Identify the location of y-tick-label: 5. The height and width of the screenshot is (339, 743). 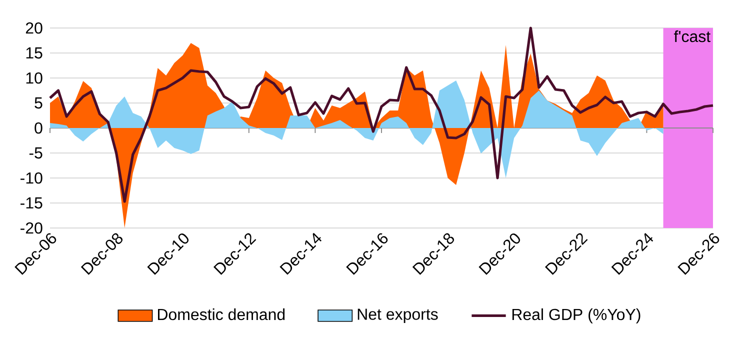
(38, 103).